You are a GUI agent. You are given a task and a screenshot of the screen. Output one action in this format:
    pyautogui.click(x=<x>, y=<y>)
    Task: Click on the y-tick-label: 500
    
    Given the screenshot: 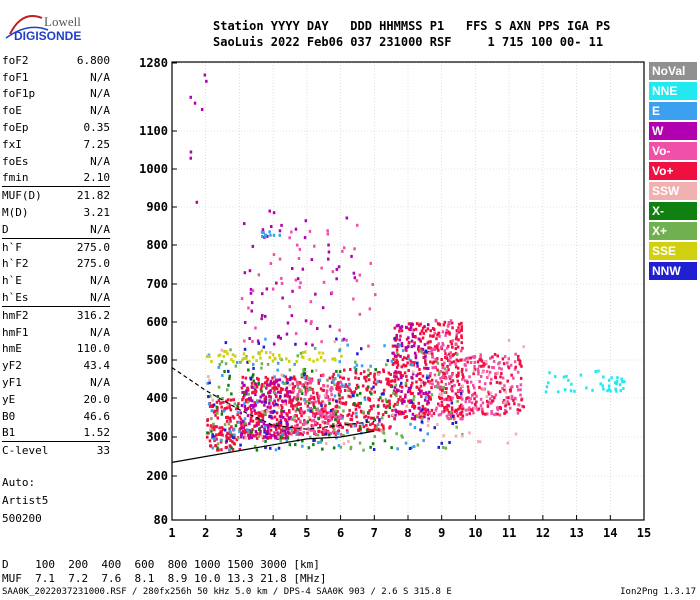 What is the action you would take?
    pyautogui.click(x=157, y=360)
    